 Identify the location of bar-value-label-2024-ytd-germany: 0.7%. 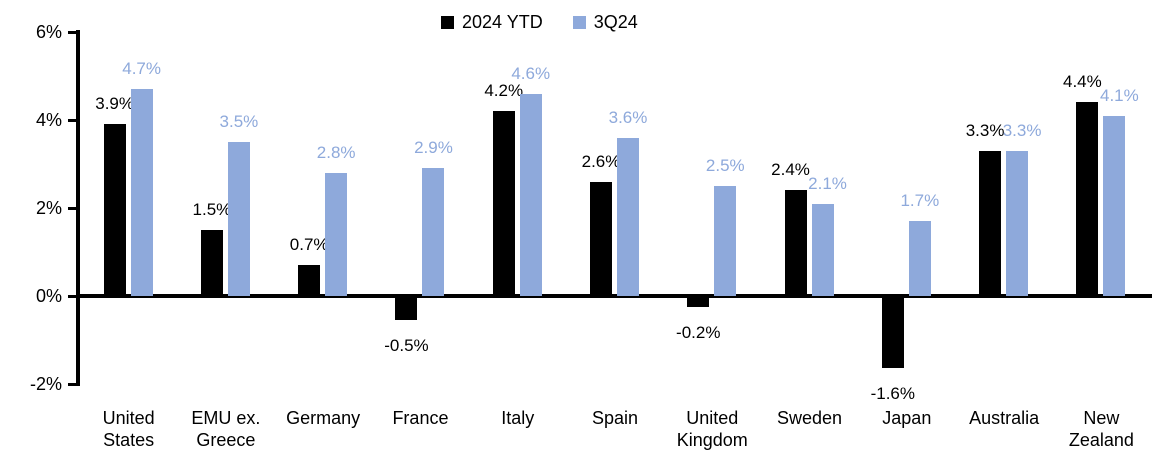
(309, 245).